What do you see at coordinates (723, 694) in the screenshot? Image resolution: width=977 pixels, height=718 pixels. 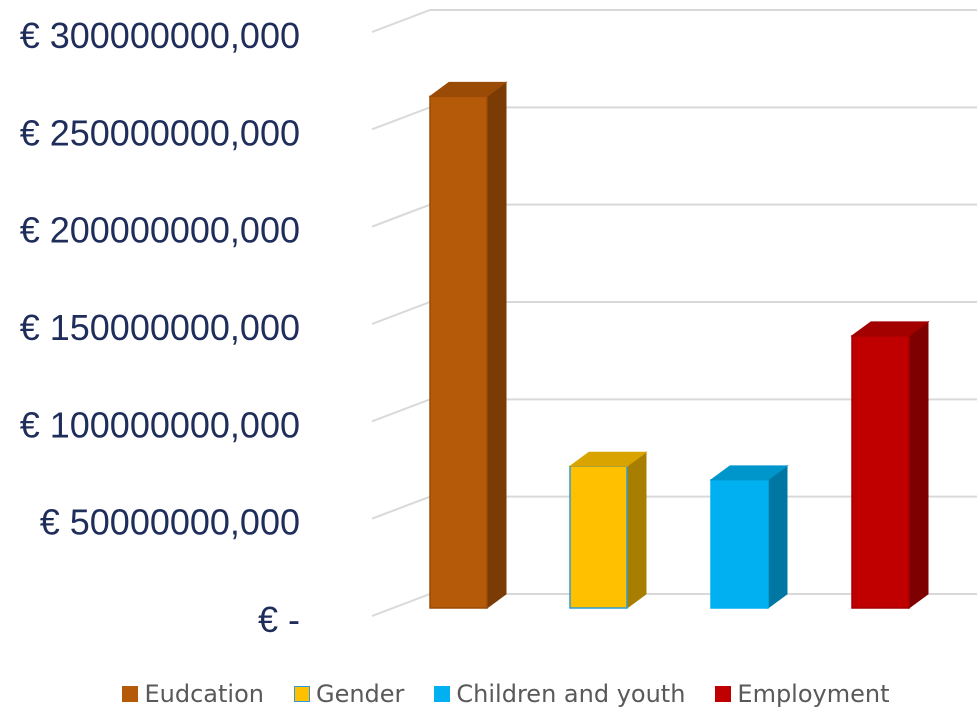 I see `legend-swatch-employment` at bounding box center [723, 694].